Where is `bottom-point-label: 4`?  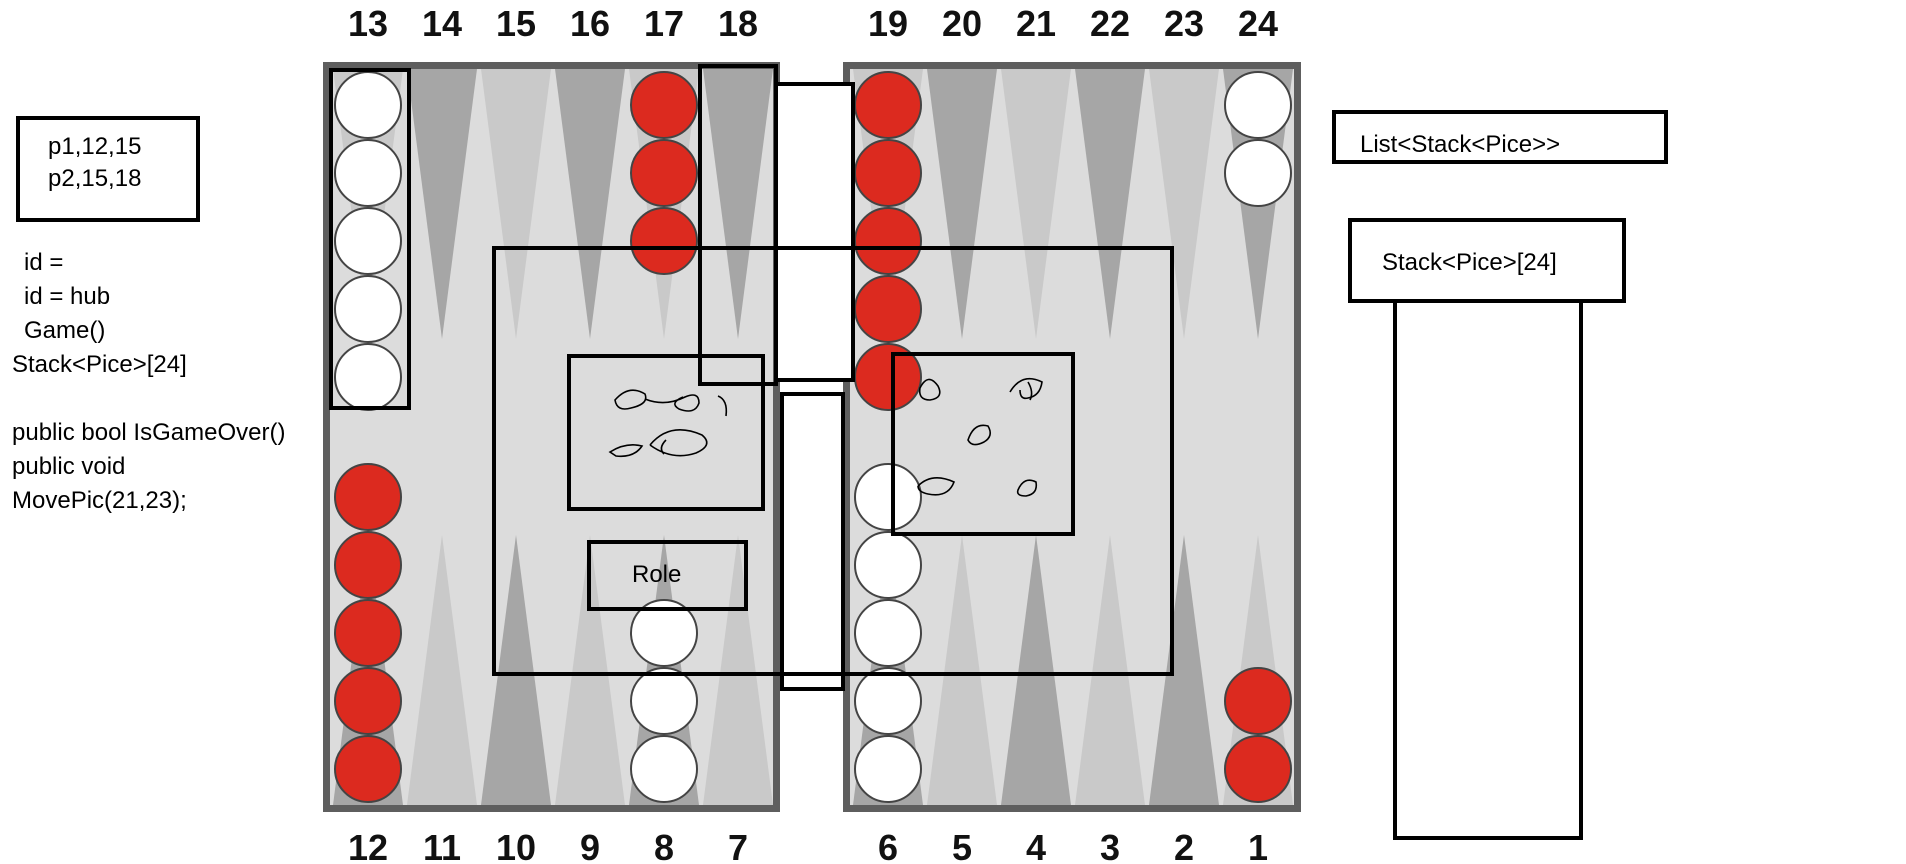
bottom-point-label: 4 is located at coordinates (1036, 845).